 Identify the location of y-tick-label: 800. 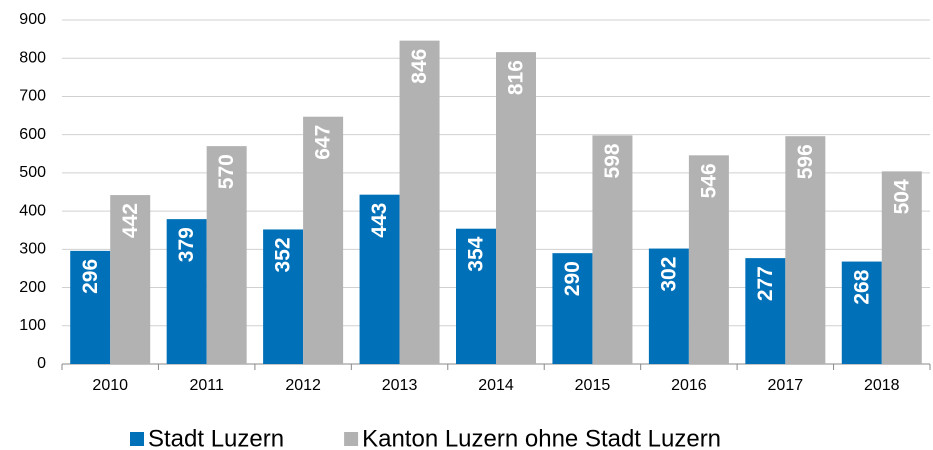
(32, 57).